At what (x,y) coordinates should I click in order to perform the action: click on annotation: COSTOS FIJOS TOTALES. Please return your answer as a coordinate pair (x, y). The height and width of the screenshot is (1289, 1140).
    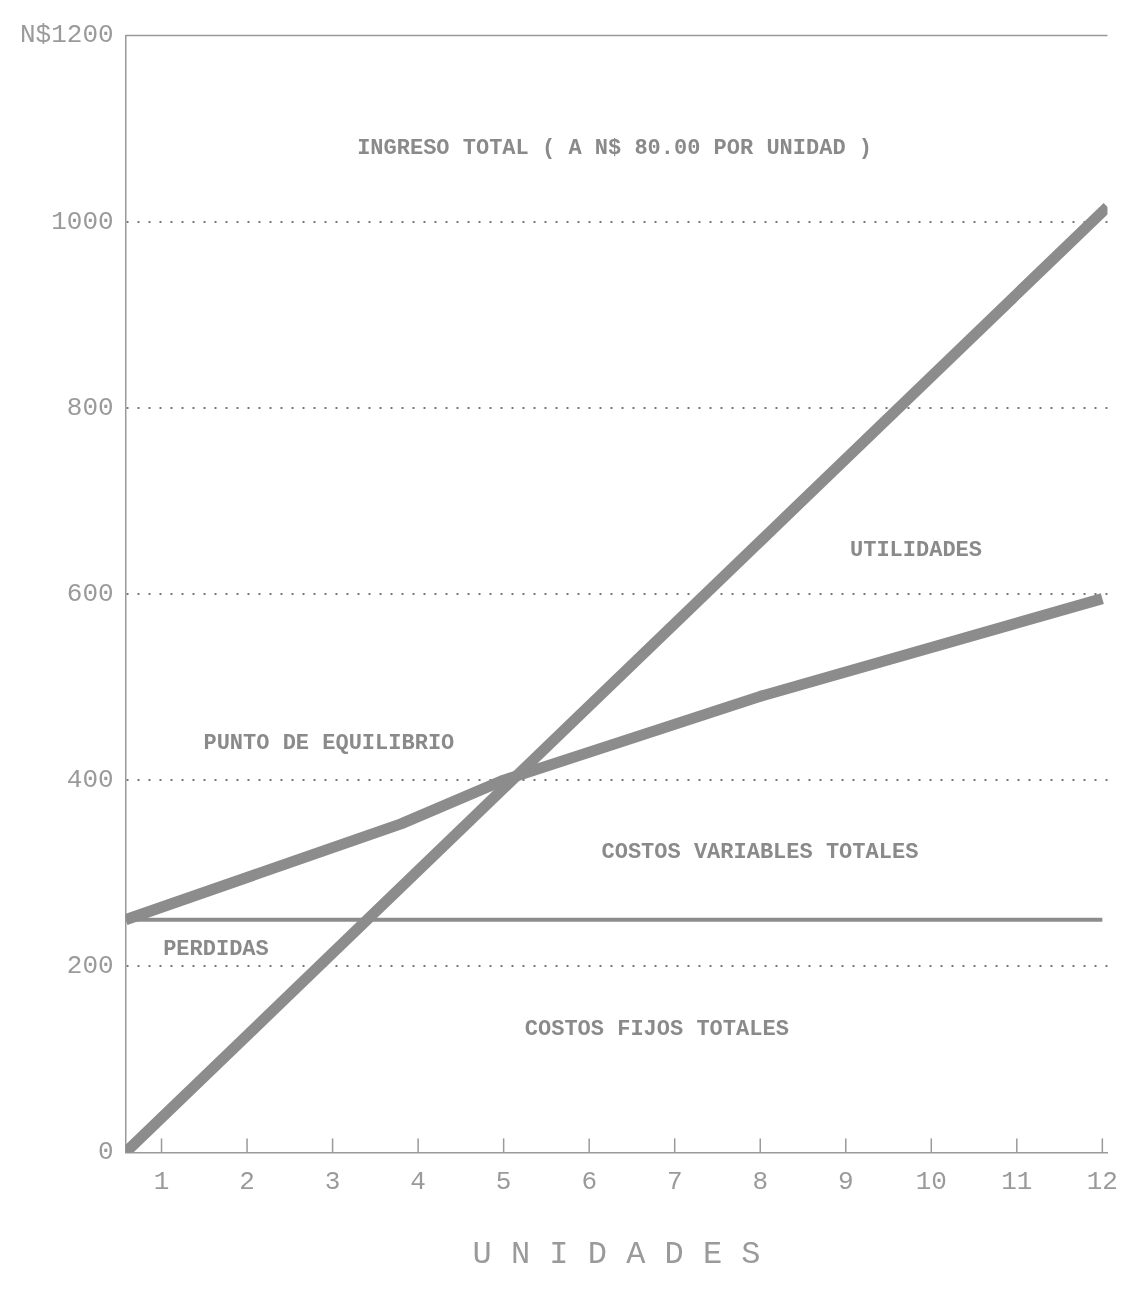
    Looking at the image, I should click on (656, 1030).